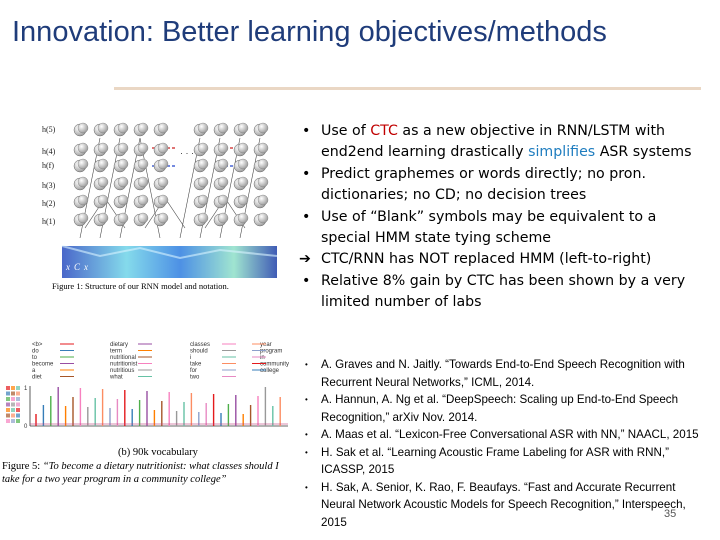  What do you see at coordinates (193, 371) in the screenshot?
I see `legend-entry: for` at bounding box center [193, 371].